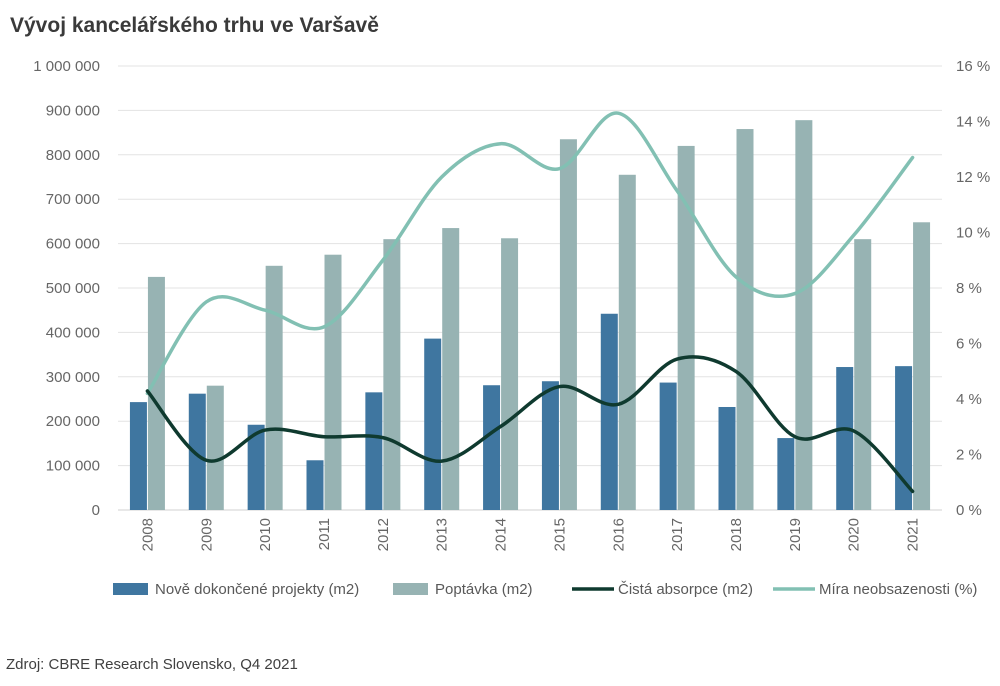 The image size is (1000, 686). Describe the element at coordinates (324, 534) in the screenshot. I see `x-tick-label: 2011` at that location.